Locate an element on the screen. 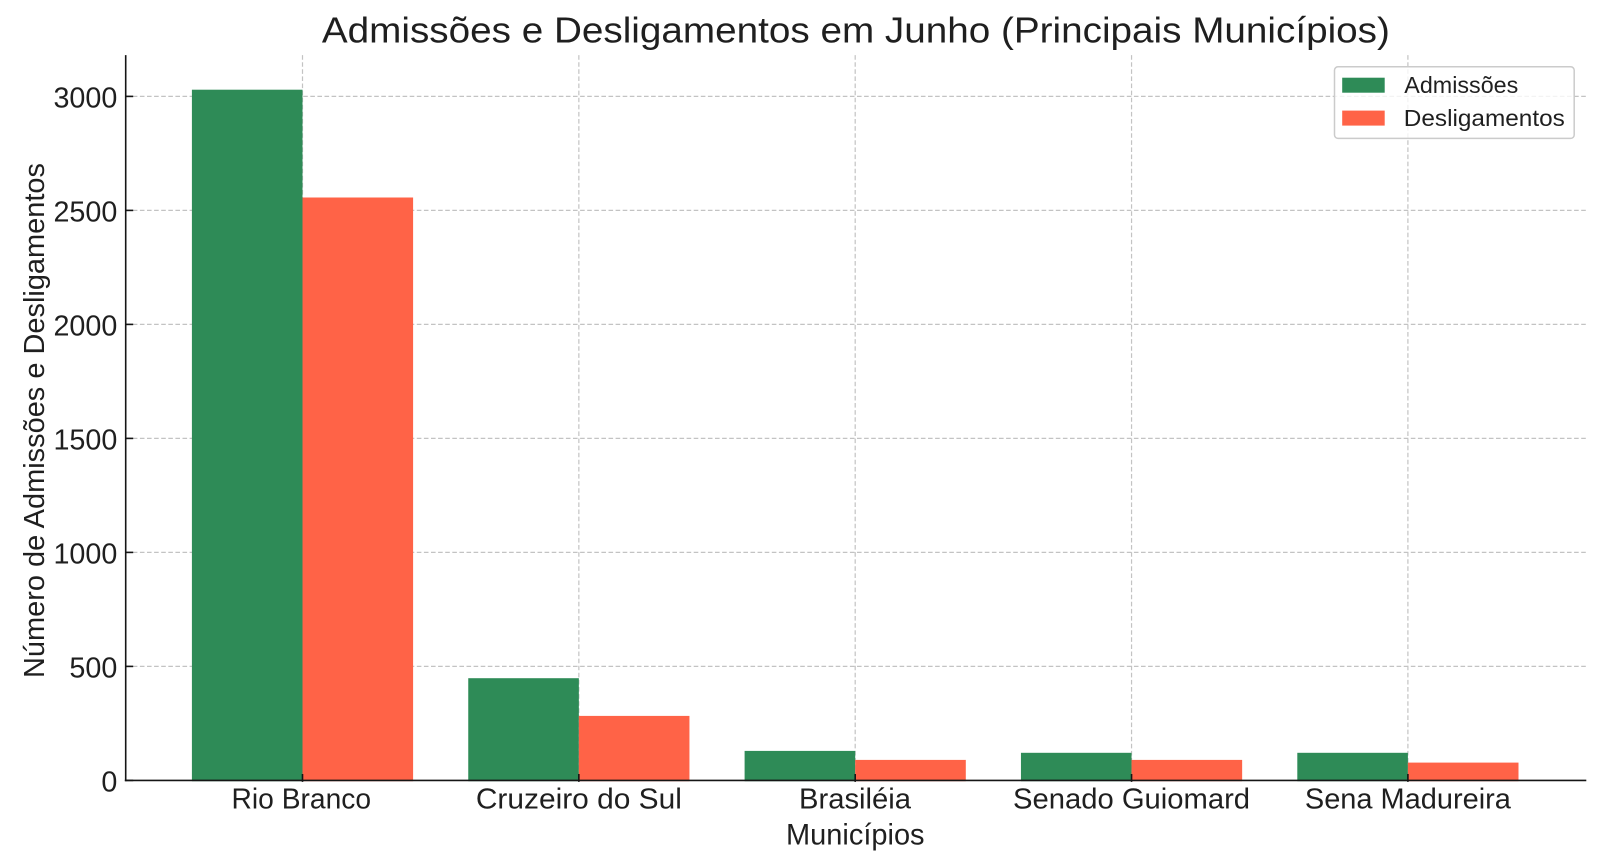 Image resolution: width=1600 pixels, height=865 pixels. svg-text: 3000 is located at coordinates (85, 99).